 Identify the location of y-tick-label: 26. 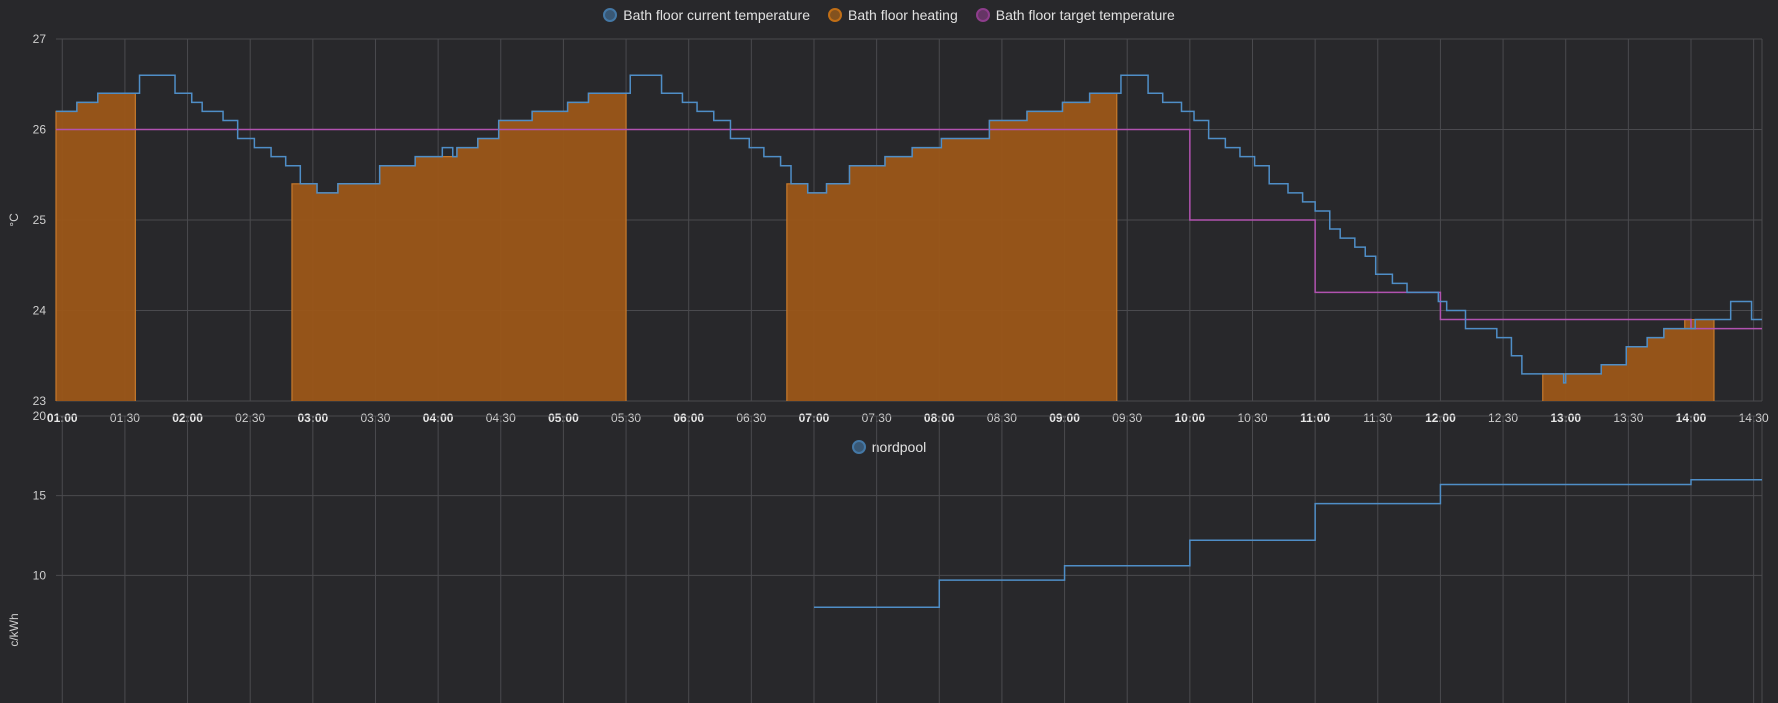
(40, 130).